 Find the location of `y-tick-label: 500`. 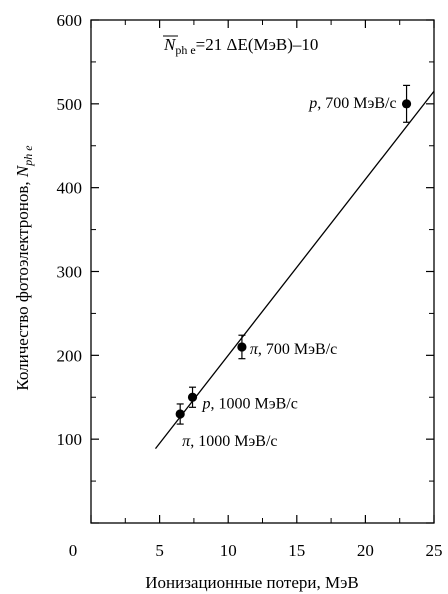

y-tick-label: 500 is located at coordinates (70, 104).